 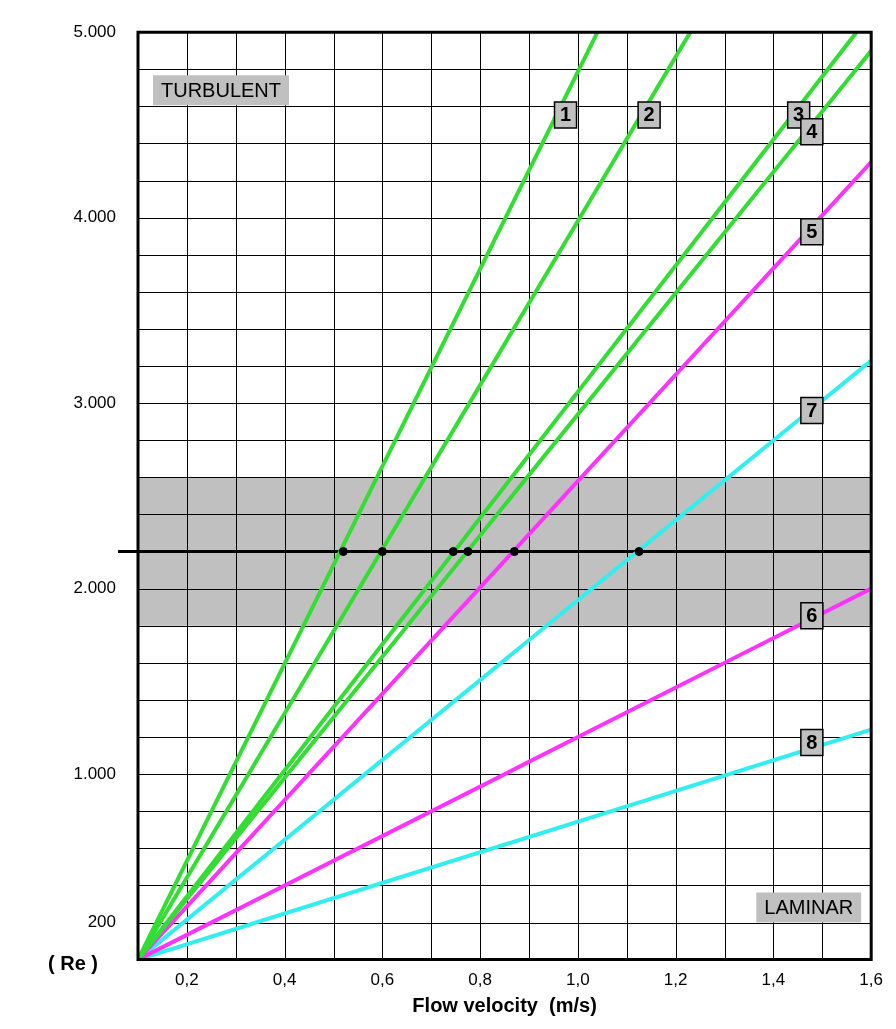 What do you see at coordinates (382, 980) in the screenshot?
I see `x-tick-label: 0,6` at bounding box center [382, 980].